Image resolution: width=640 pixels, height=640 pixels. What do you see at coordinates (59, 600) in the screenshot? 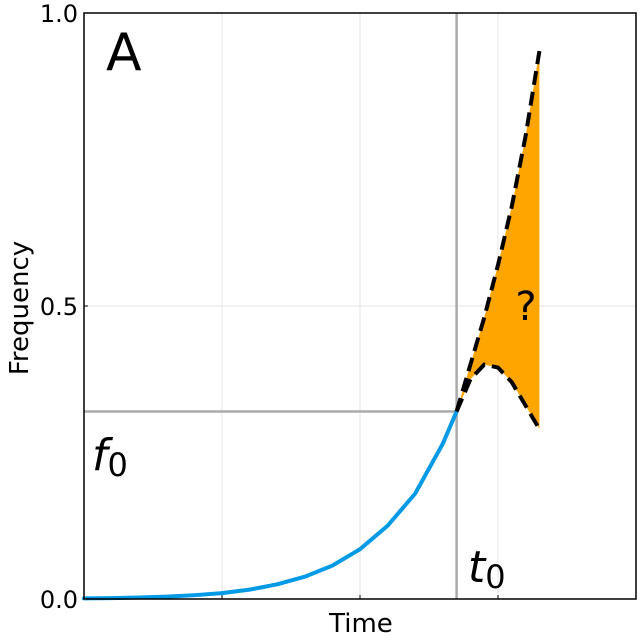
I see `y-tick-label-0: 0.0` at bounding box center [59, 600].